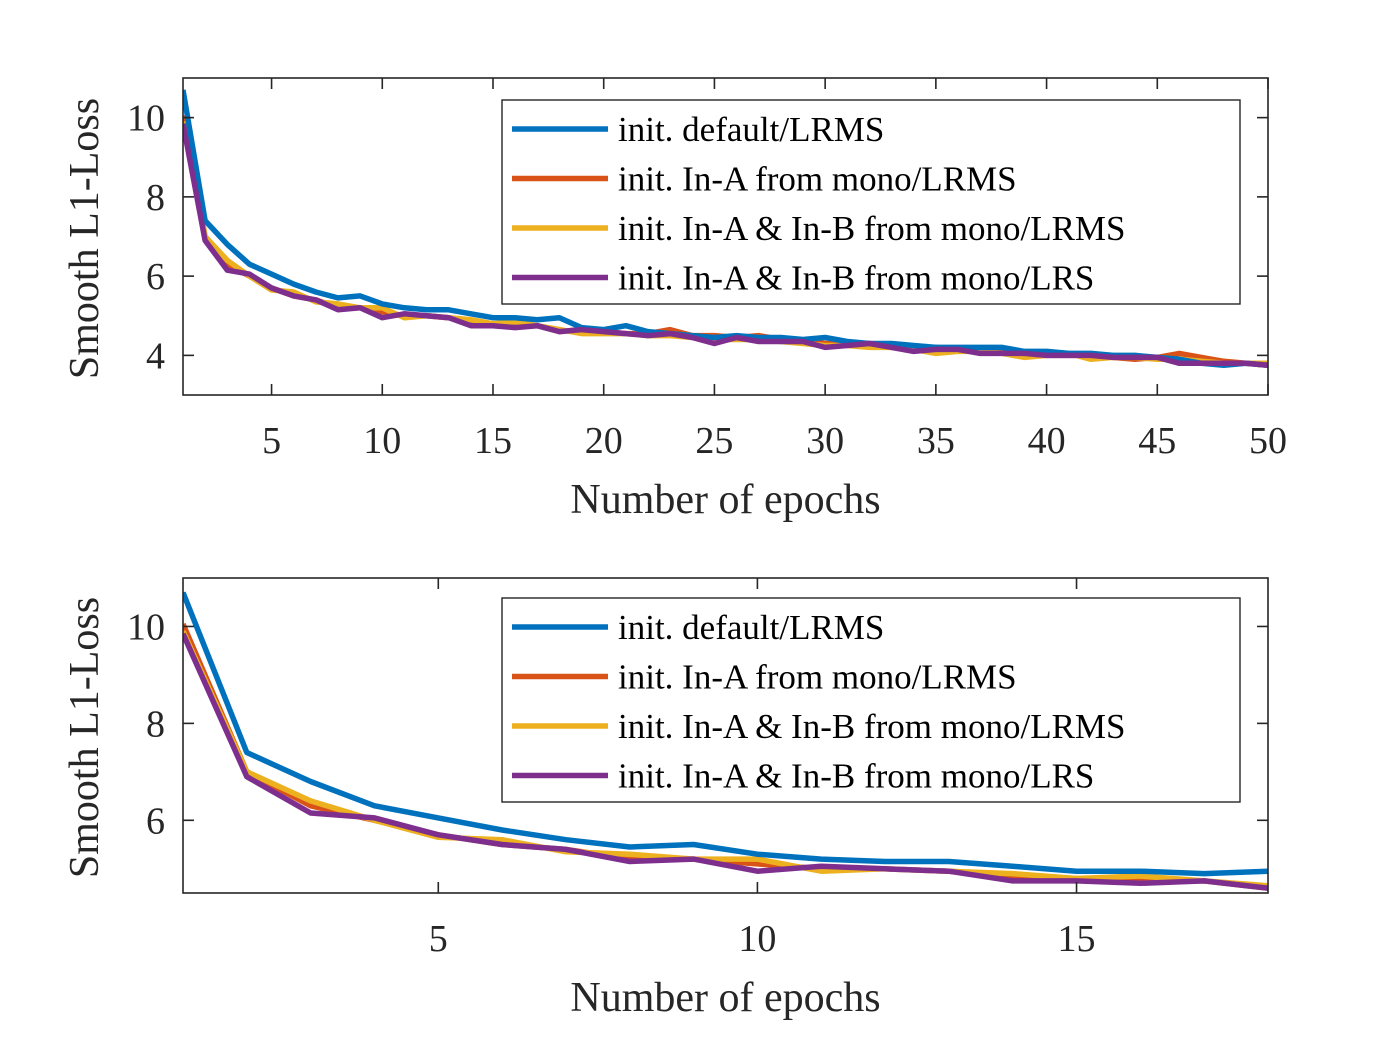 The width and height of the screenshot is (1400, 1050). Describe the element at coordinates (1047, 441) in the screenshot. I see `x-tick-label: 40` at that location.